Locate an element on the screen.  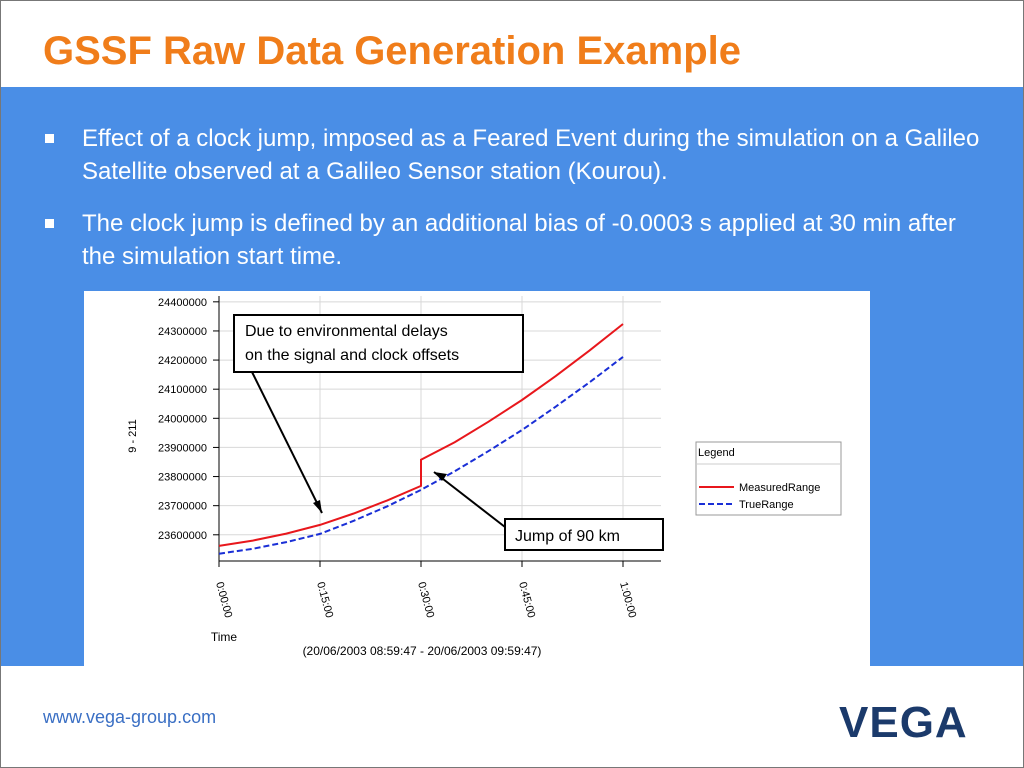
y-tick-label: 24300000 is located at coordinates (182, 332).